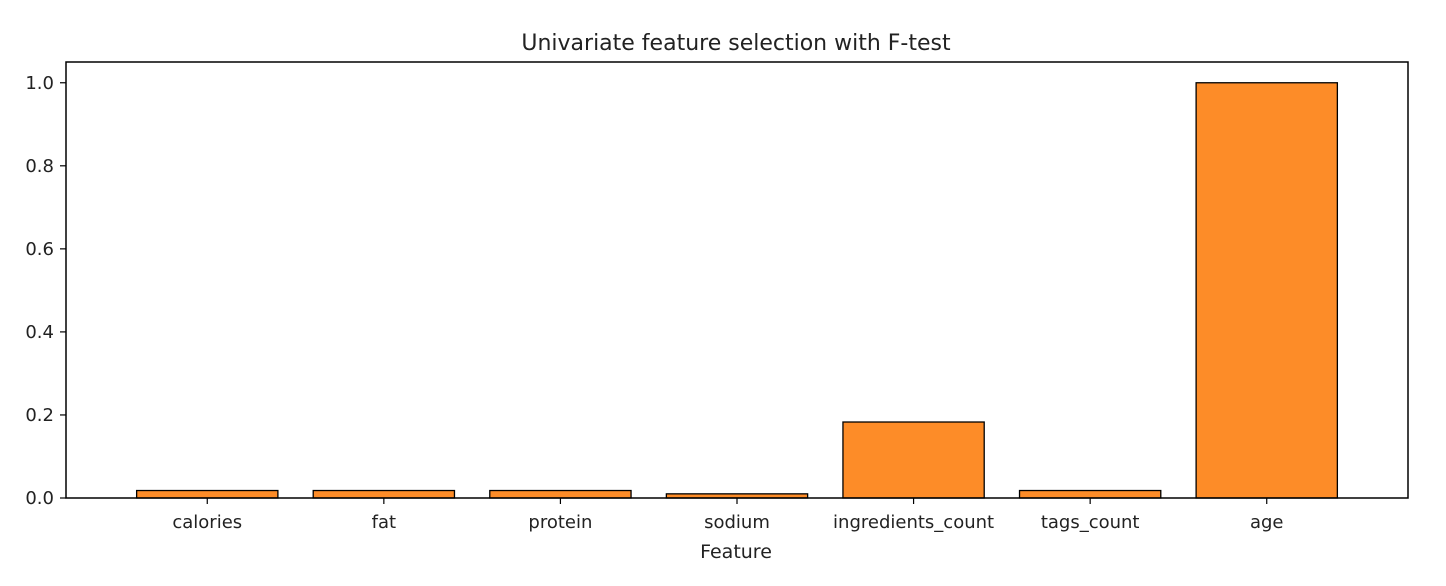 Image resolution: width=1446 pixels, height=586 pixels. What do you see at coordinates (39, 332) in the screenshot?
I see `y-tick-label: 0.4` at bounding box center [39, 332].